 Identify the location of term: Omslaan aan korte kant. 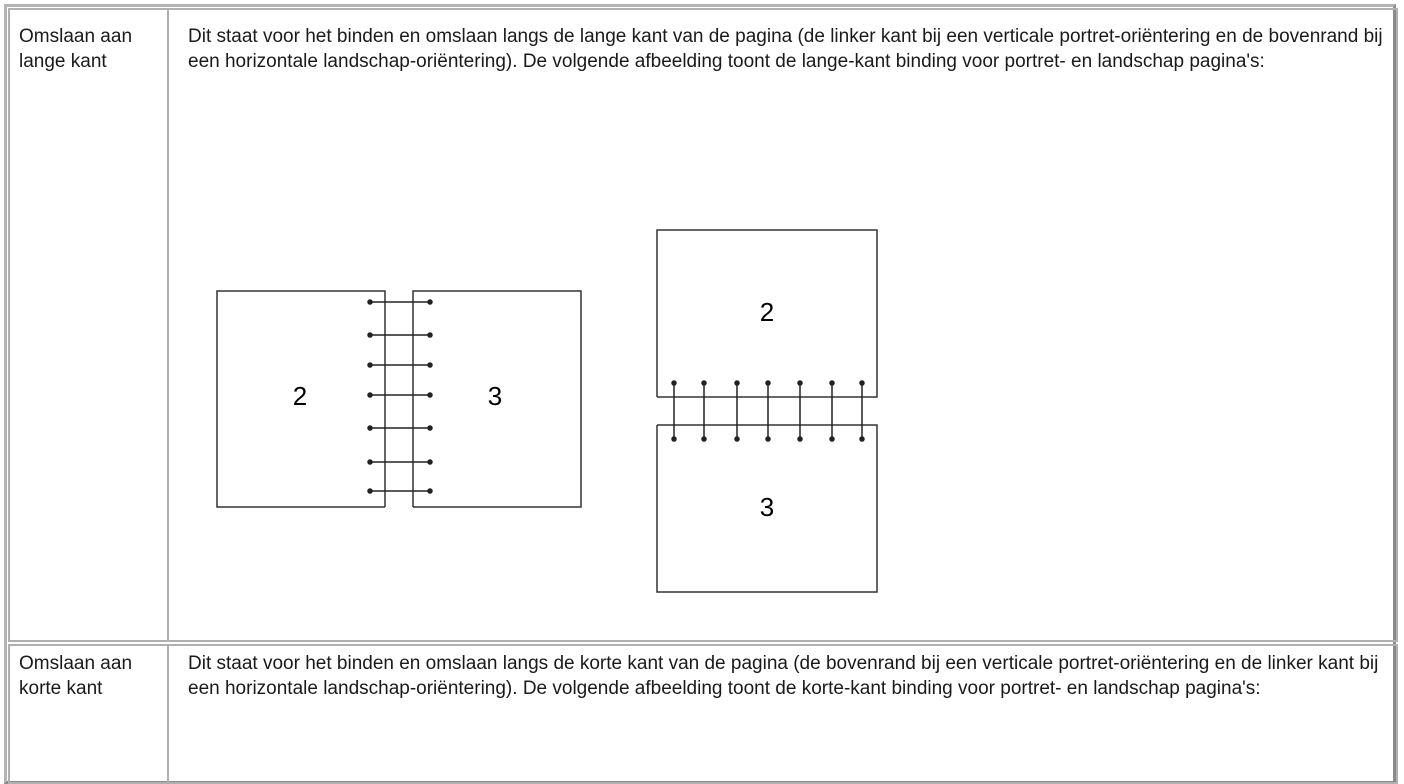
(76, 676).